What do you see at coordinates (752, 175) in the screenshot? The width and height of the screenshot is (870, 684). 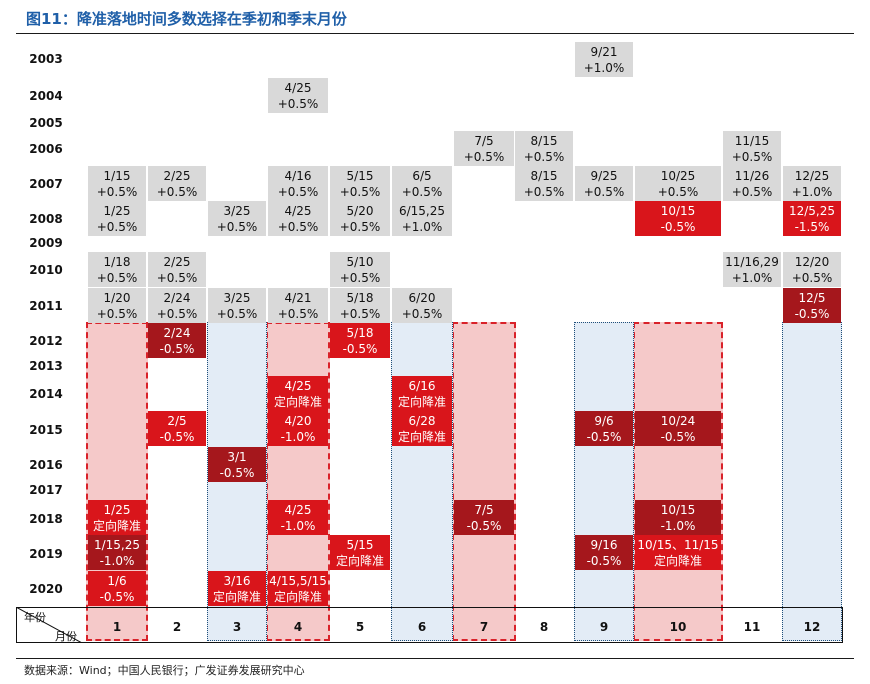 I see `cell-date: 11/26` at bounding box center [752, 175].